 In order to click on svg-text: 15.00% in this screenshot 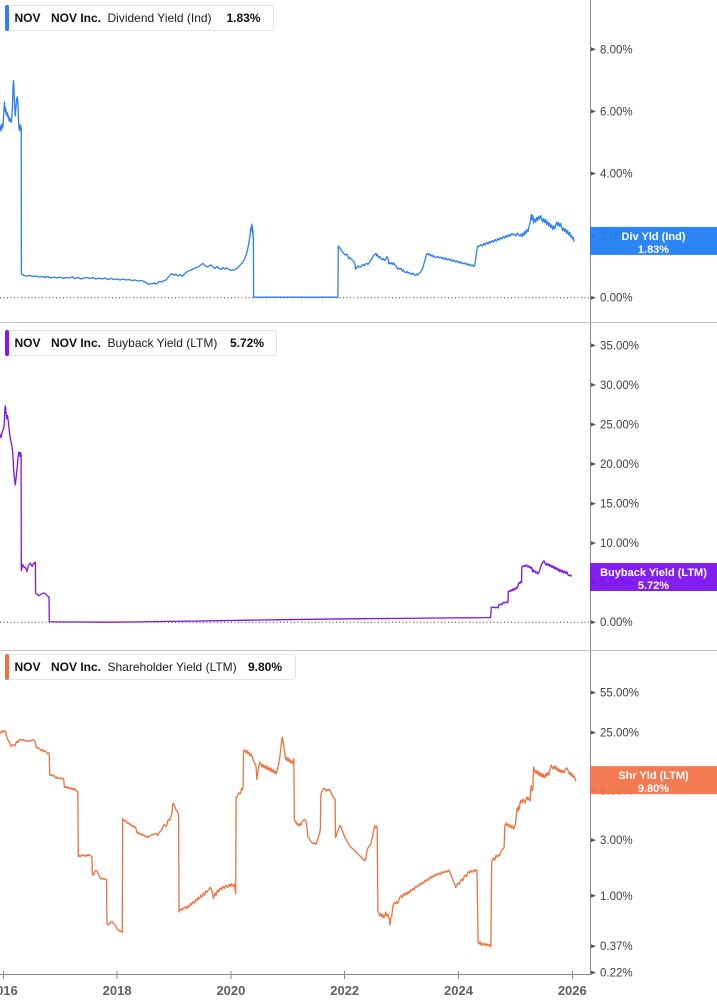, I will do `click(619, 505)`.